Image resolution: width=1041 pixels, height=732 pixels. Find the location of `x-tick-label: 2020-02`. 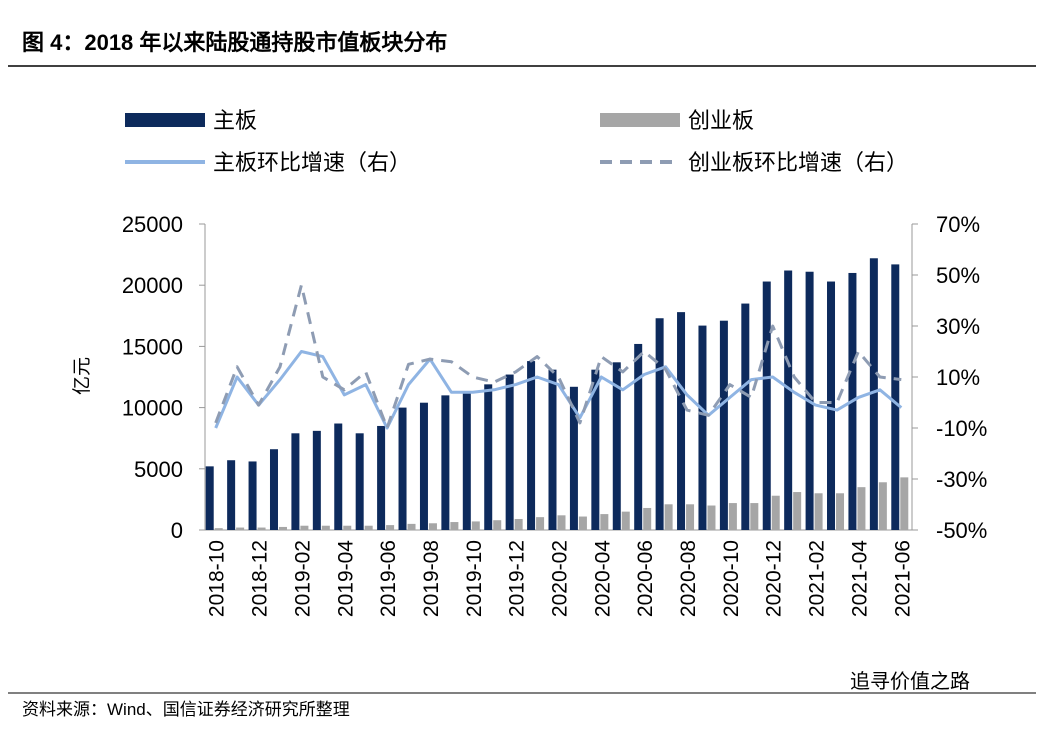

x-tick-label: 2020-02 is located at coordinates (560, 578).